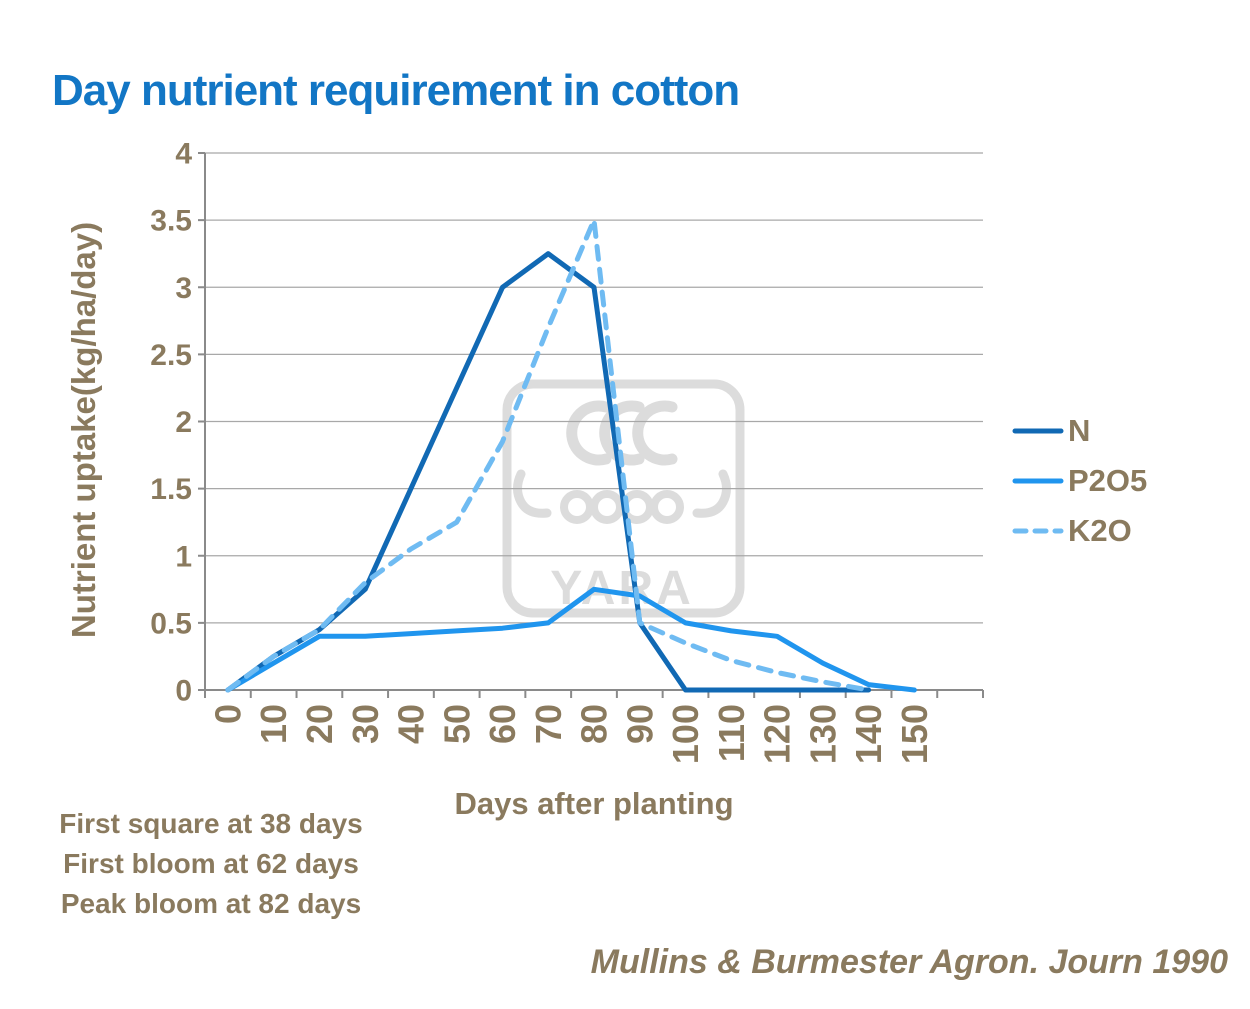  What do you see at coordinates (639, 724) in the screenshot?
I see `x-tick-label: 90` at bounding box center [639, 724].